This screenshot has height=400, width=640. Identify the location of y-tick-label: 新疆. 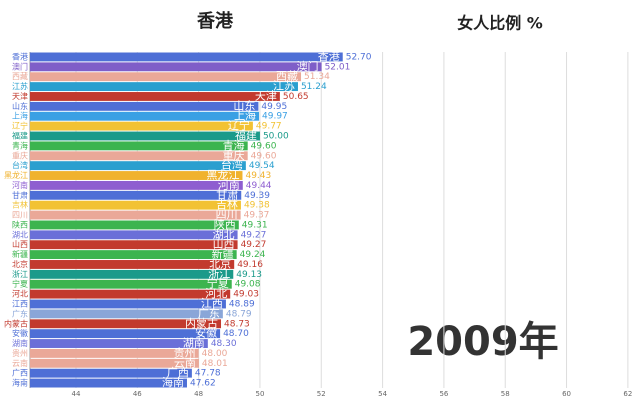
(20, 254).